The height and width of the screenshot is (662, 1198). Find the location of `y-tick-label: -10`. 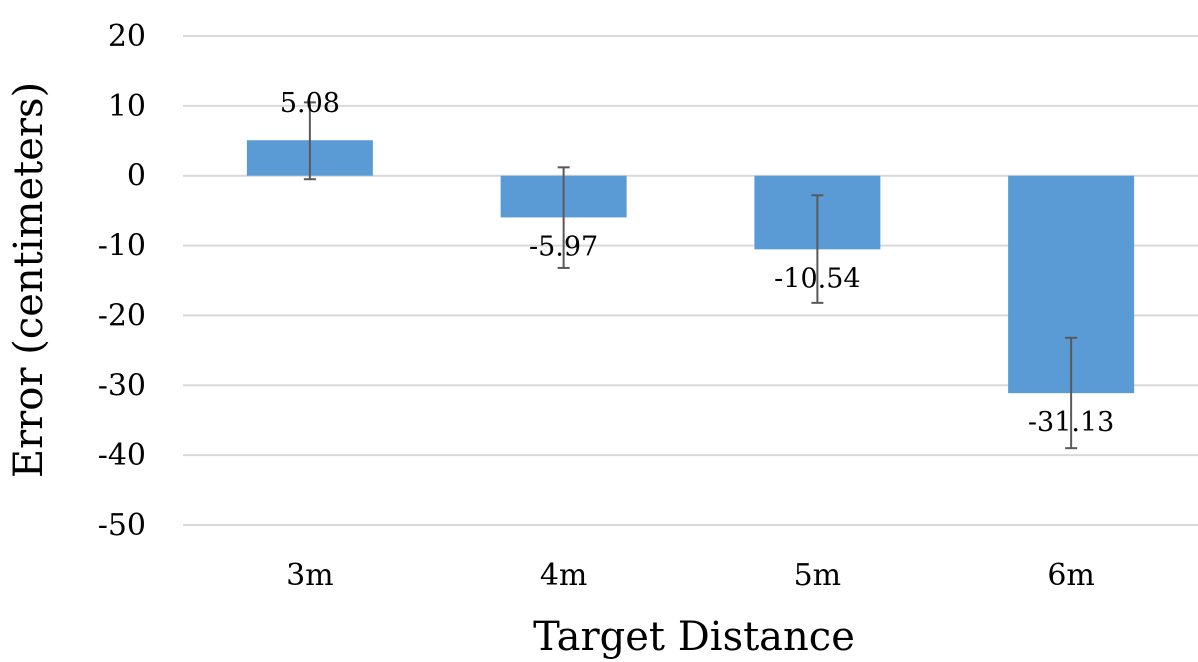

y-tick-label: -10 is located at coordinates (122, 246).